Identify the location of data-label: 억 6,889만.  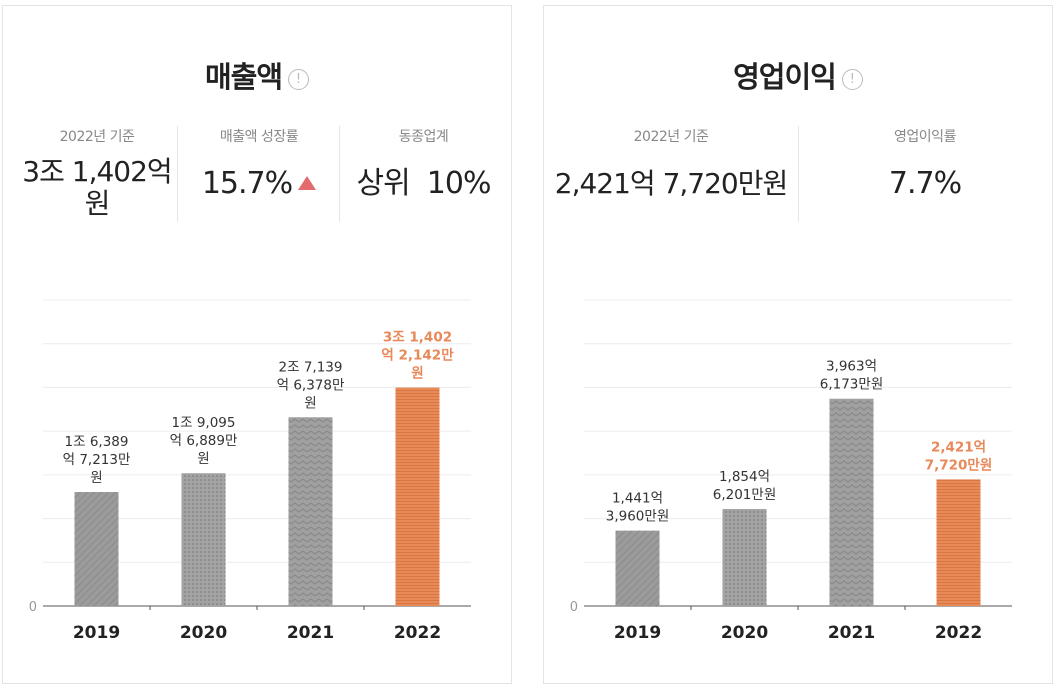
(204, 441).